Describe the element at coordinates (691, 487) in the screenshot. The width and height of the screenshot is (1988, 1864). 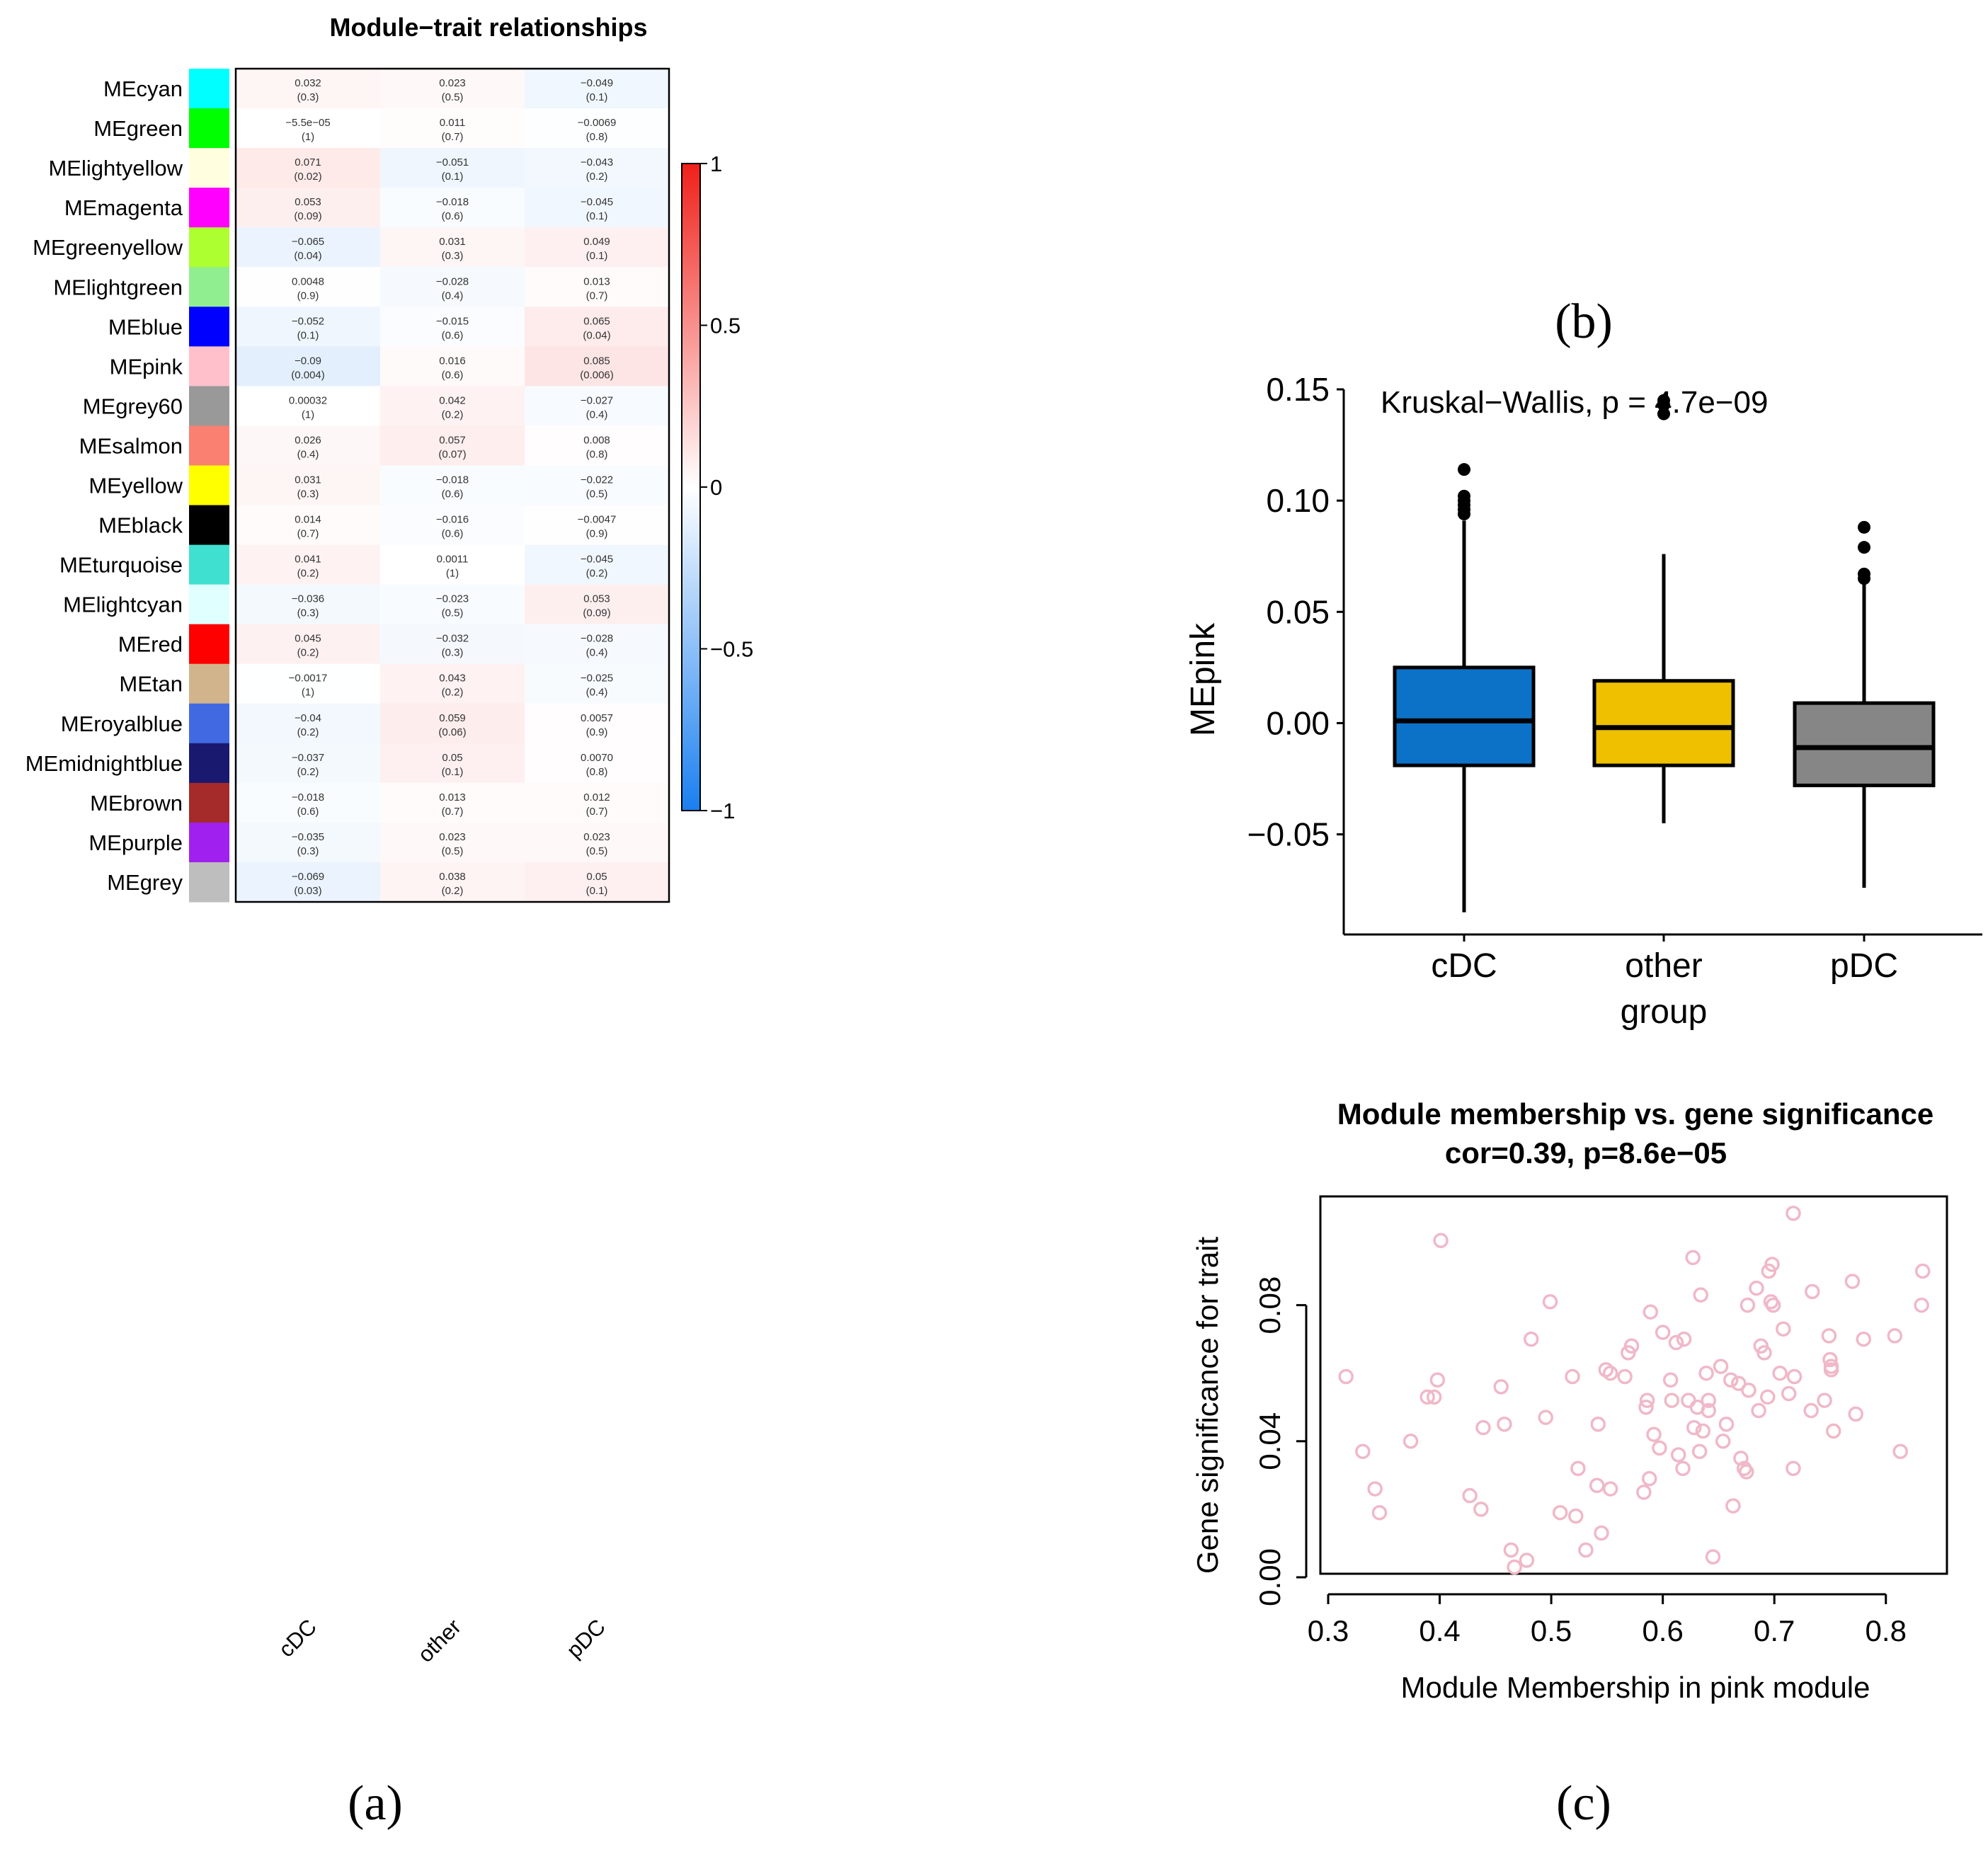
I see `colorbar` at that location.